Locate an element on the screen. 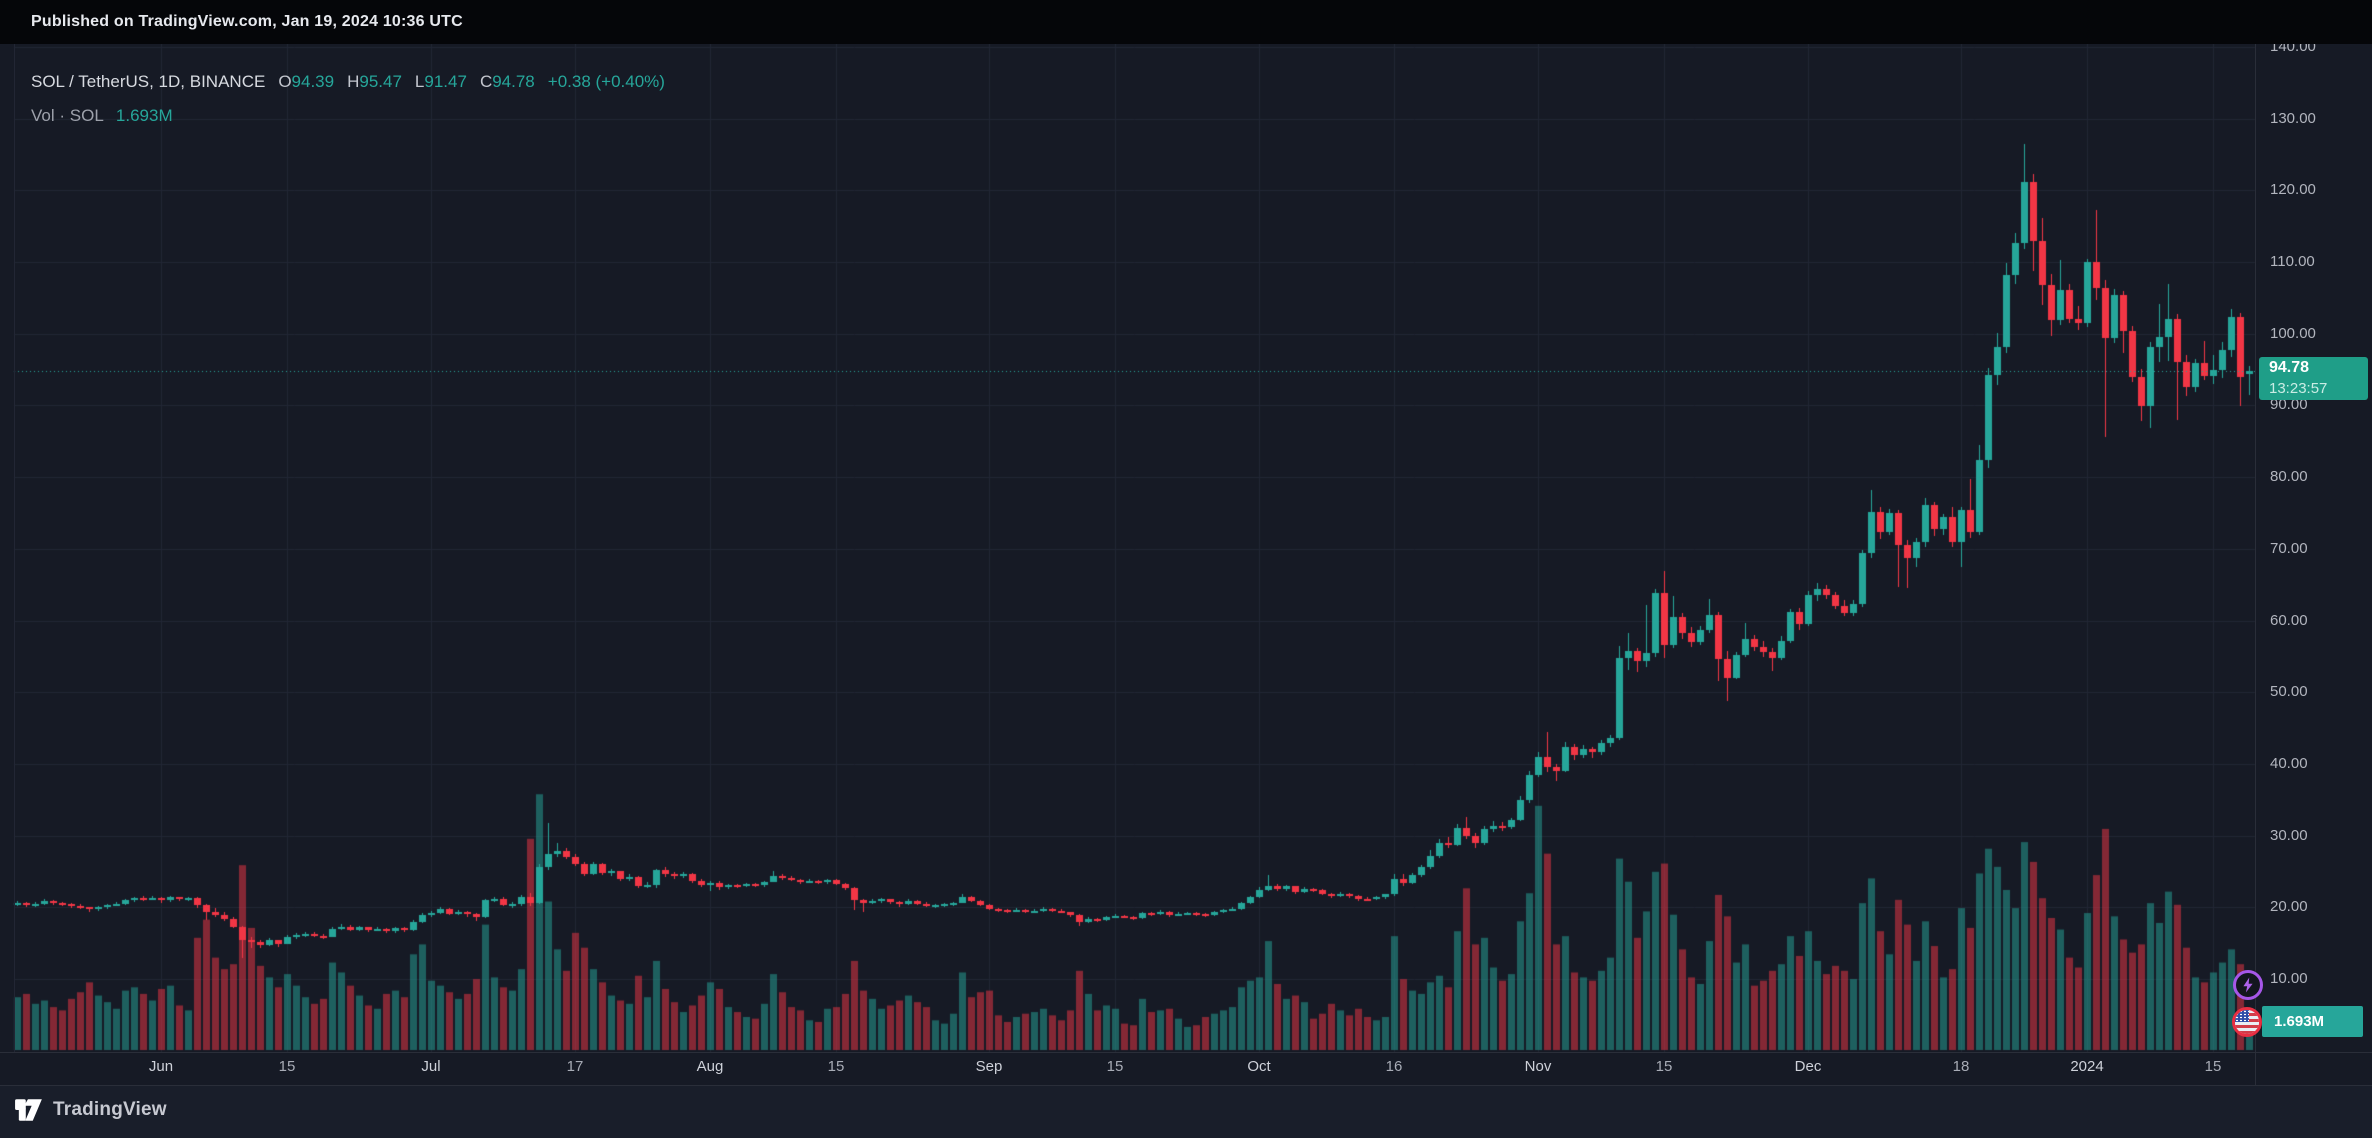 Image resolution: width=2372 pixels, height=1138 pixels. time-axis-label: 2024 is located at coordinates (2087, 1066).